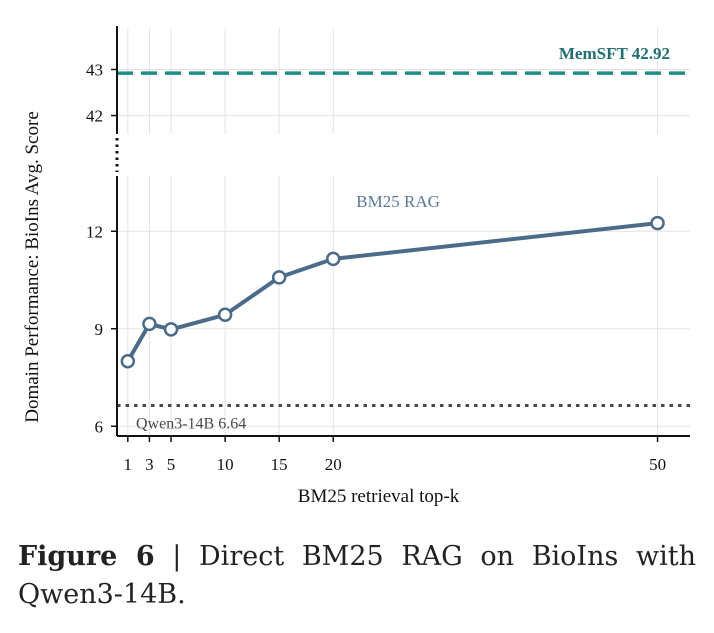 The image size is (714, 633). Describe the element at coordinates (128, 464) in the screenshot. I see `x-tick-label: 1` at that location.